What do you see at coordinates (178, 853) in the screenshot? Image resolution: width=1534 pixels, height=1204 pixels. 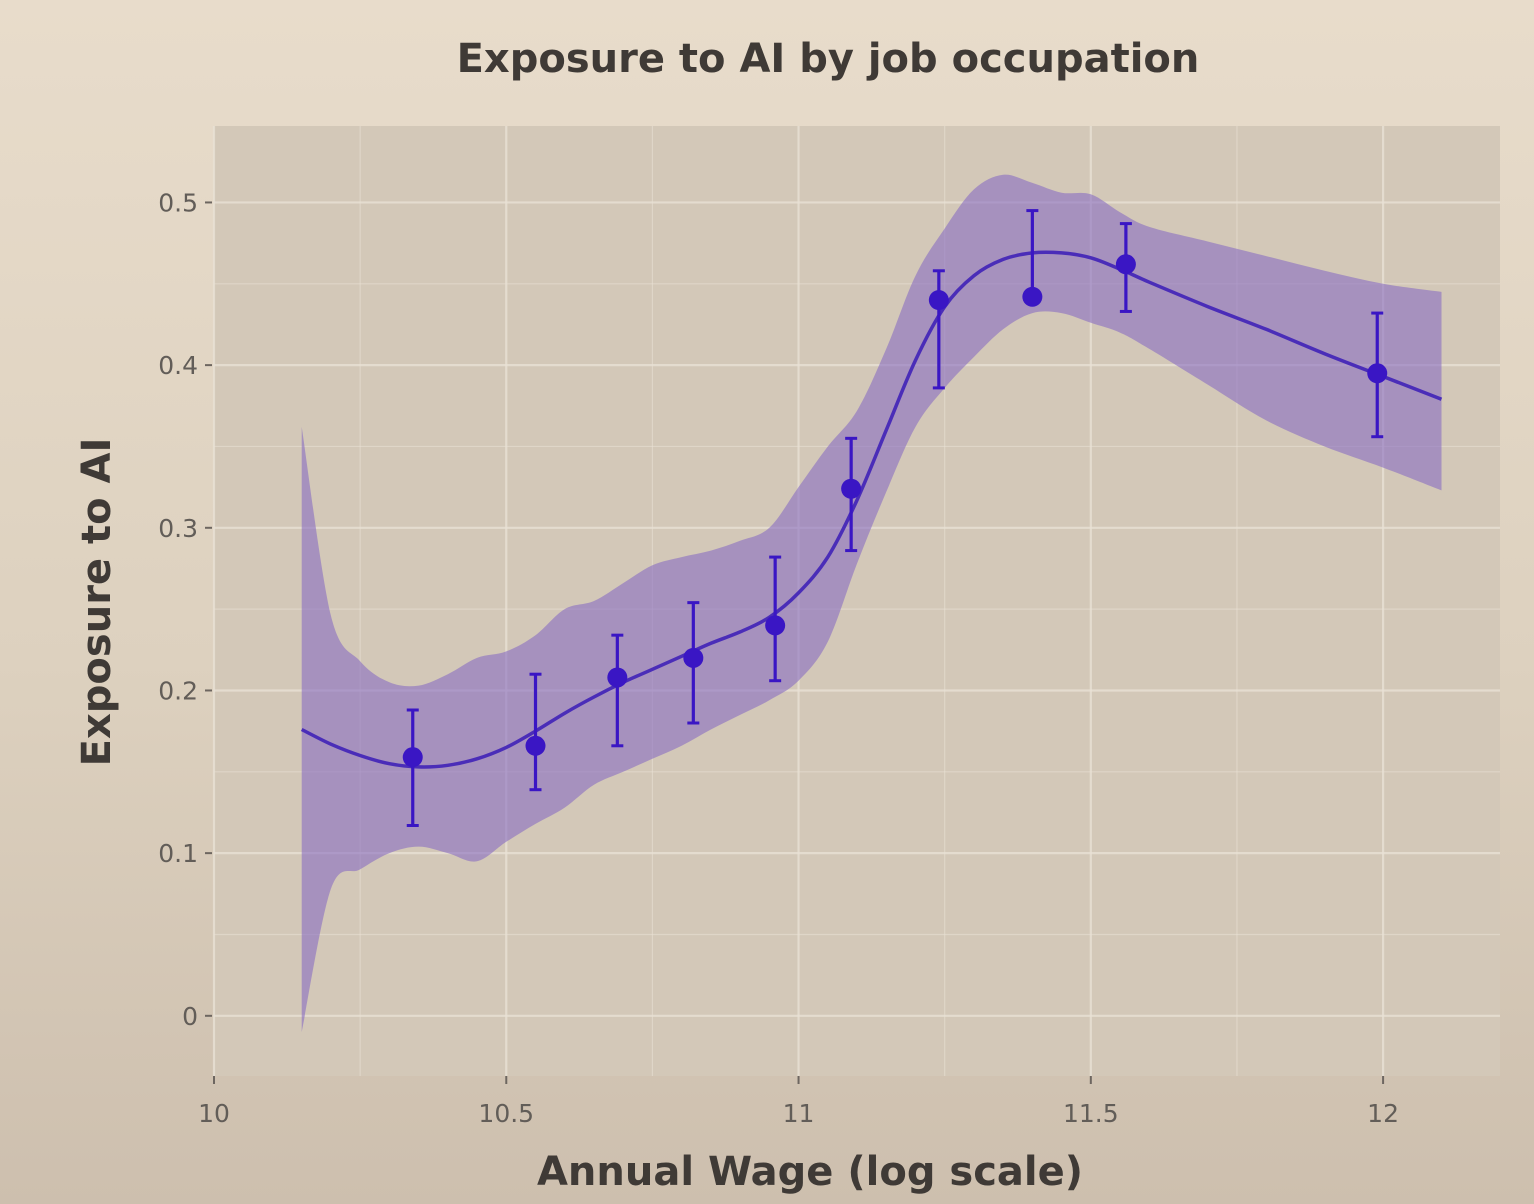 I see `y-tick-label: 0.1` at bounding box center [178, 853].